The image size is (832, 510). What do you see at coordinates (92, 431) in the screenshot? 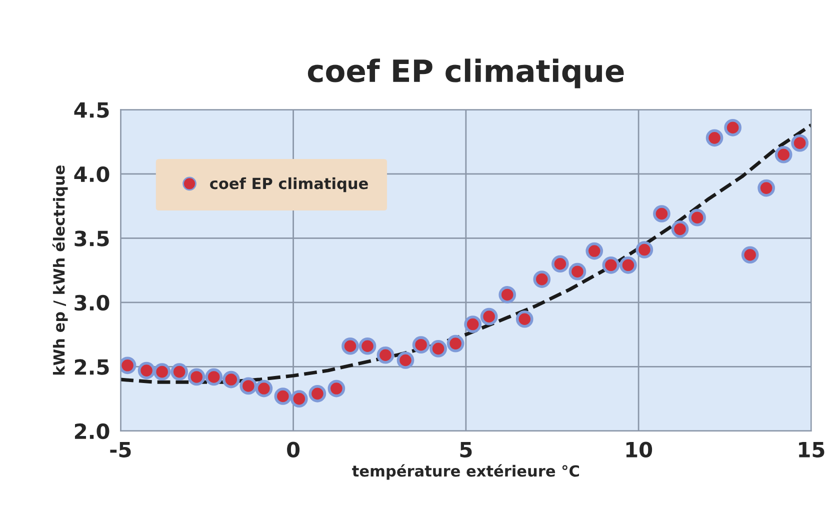
I see `y-tick-label: 2.0` at bounding box center [92, 431].